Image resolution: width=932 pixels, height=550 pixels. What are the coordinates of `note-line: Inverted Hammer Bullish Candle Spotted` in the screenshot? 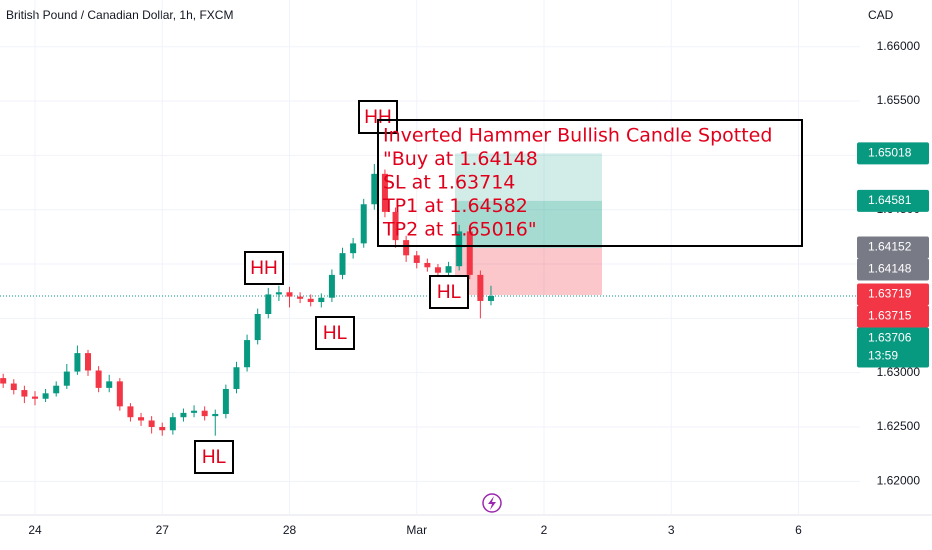 It's located at (577, 136).